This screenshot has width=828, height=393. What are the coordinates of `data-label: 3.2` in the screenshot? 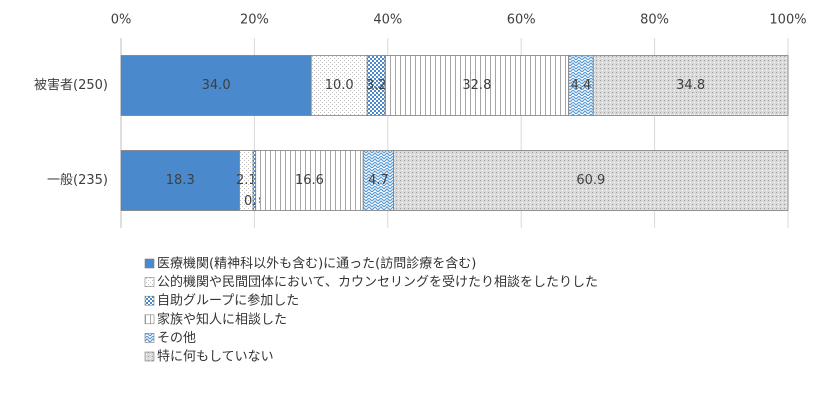 It's located at (376, 85).